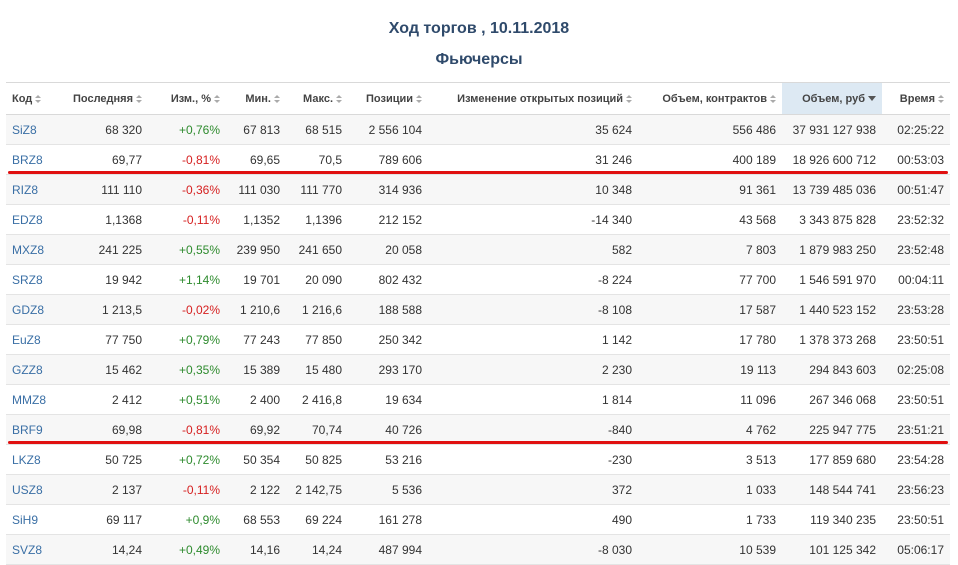 The width and height of the screenshot is (958, 565). Describe the element at coordinates (916, 399) in the screenshot. I see `cell-time: 23:50:51` at that location.